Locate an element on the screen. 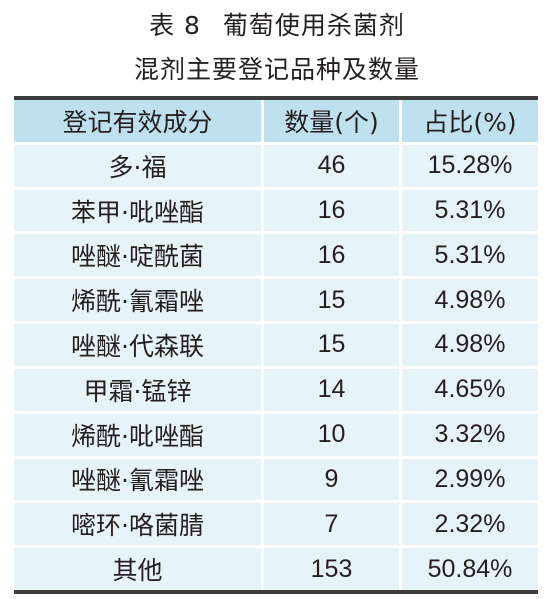 This screenshot has height=599, width=554. ingredient-cell: 唑醚·氰霜唑 is located at coordinates (137, 481).